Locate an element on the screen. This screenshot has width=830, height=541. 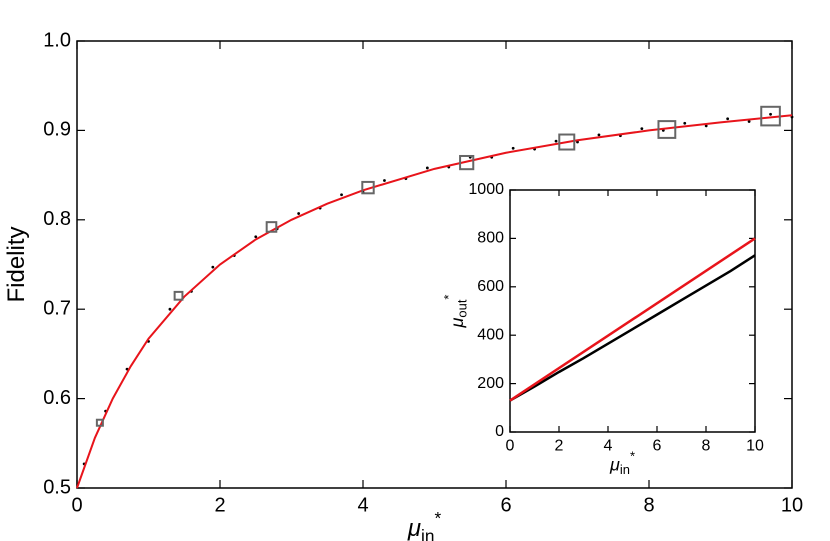
y-tick-label: 0.9 is located at coordinates (57, 130).